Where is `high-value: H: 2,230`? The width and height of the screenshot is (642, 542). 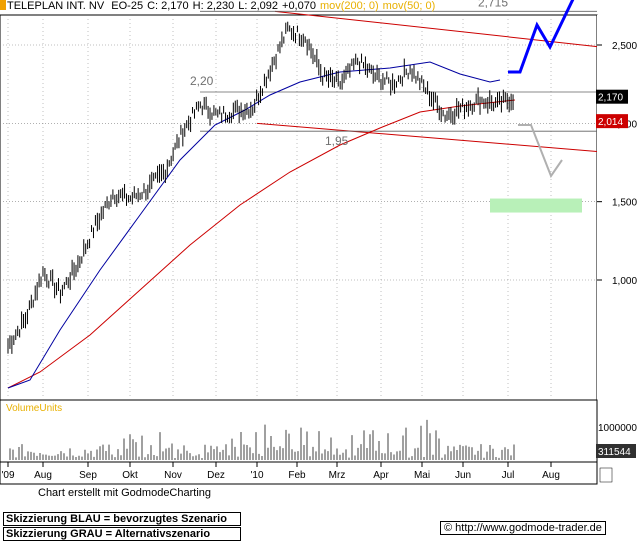 high-value: H: 2,230 is located at coordinates (213, 6).